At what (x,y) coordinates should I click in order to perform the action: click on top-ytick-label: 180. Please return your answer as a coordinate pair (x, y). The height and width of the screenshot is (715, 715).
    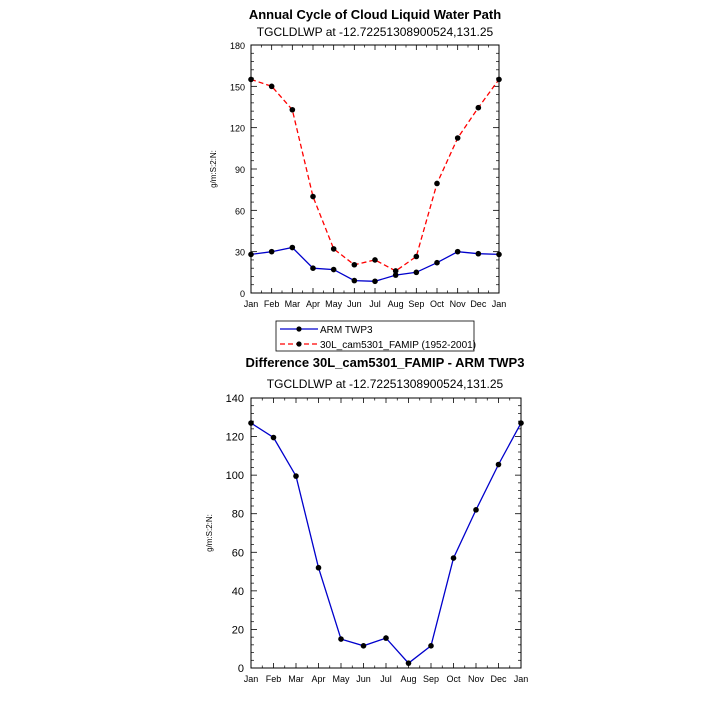
    Looking at the image, I should click on (237, 46).